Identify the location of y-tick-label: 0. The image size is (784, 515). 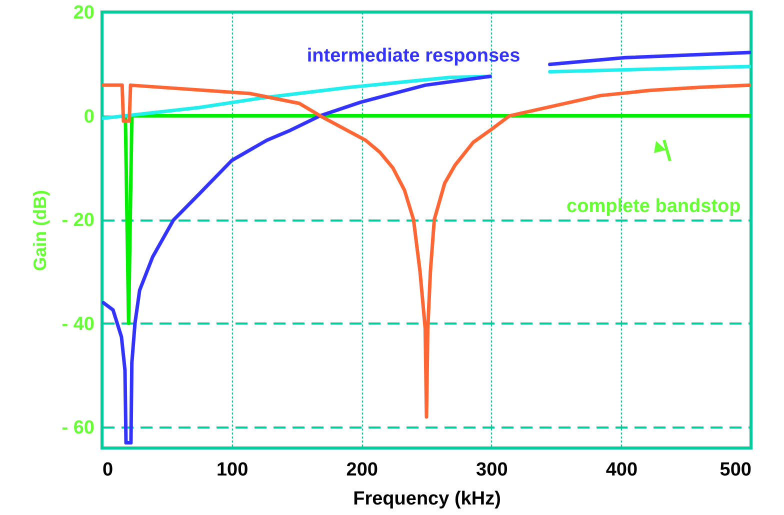
(89, 117).